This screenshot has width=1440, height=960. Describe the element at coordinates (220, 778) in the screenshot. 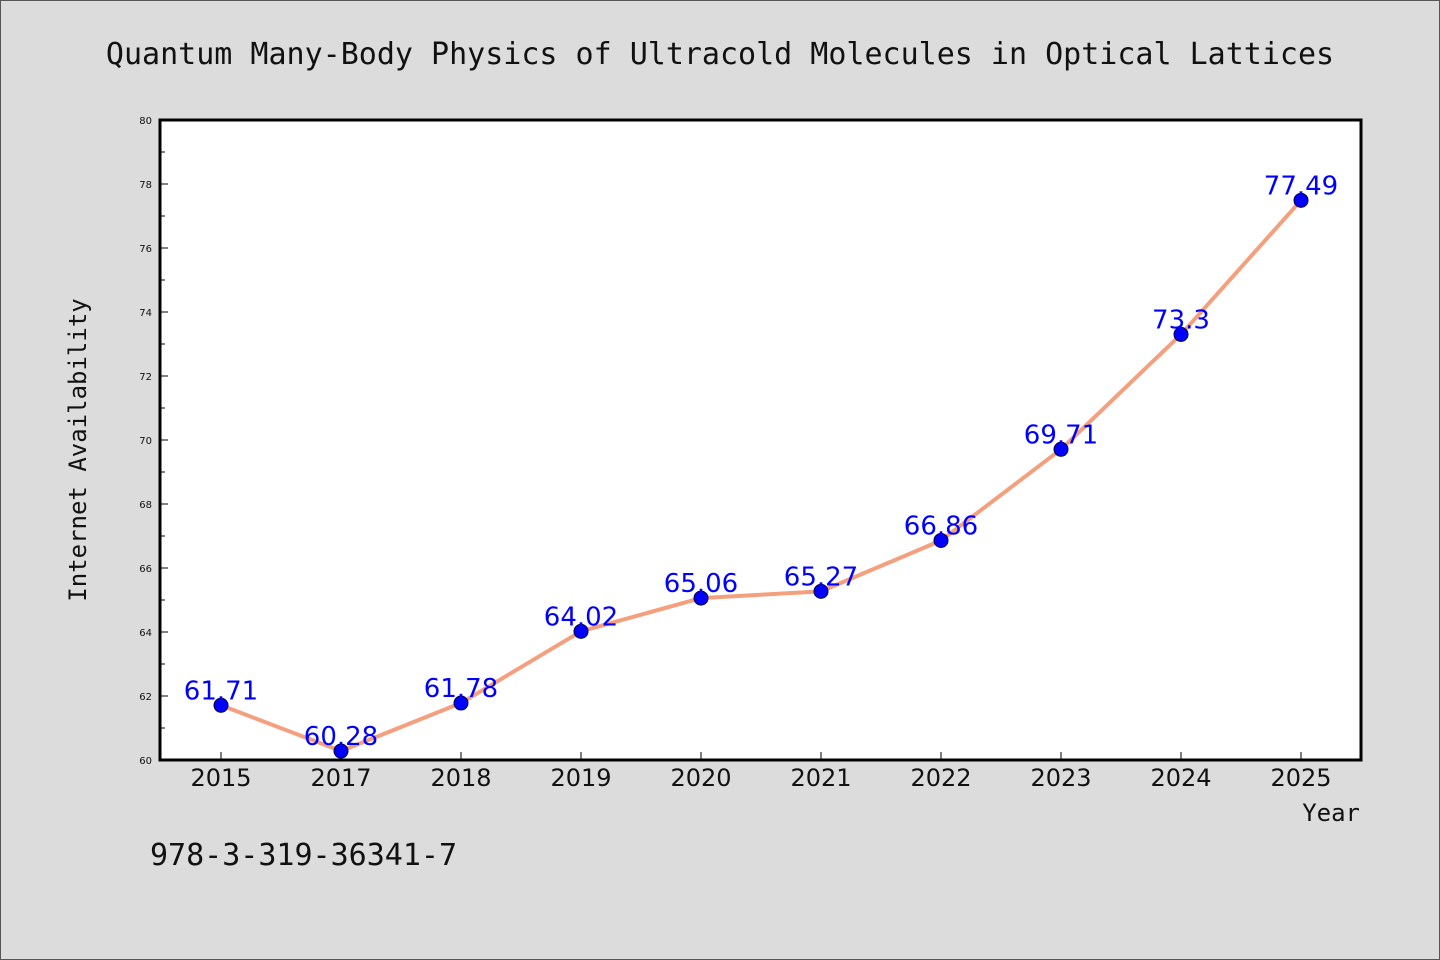

I see `x-tick-label: 2015` at that location.